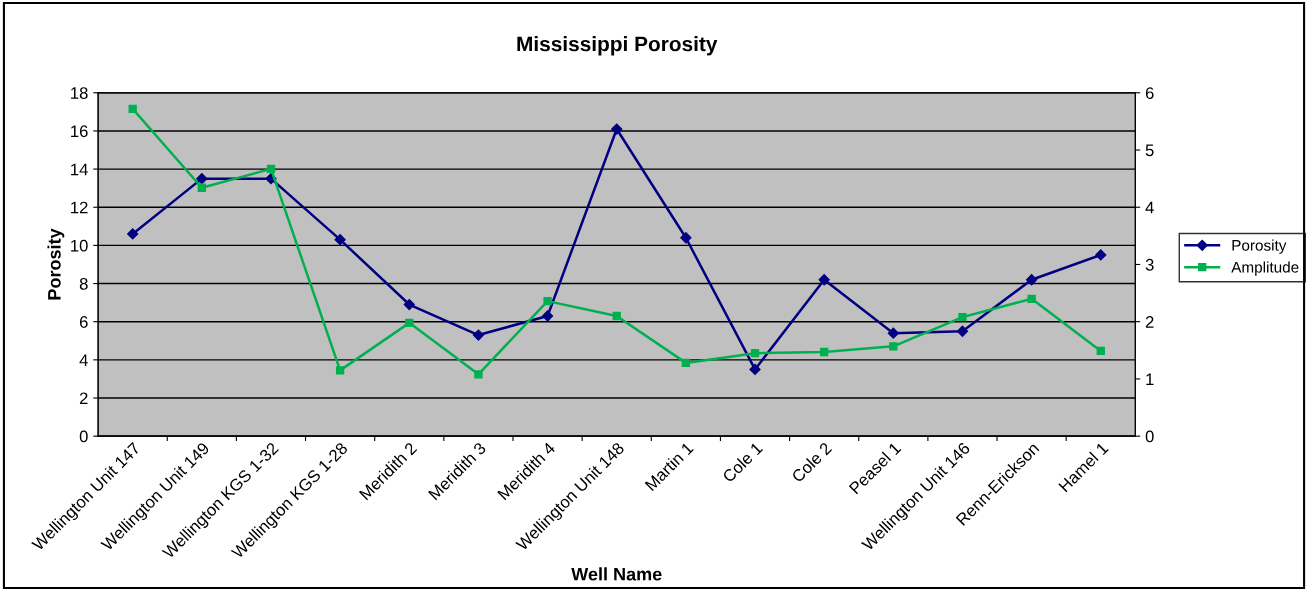 This screenshot has width=1308, height=591. I want to click on y2-tick-label: 1, so click(1150, 379).